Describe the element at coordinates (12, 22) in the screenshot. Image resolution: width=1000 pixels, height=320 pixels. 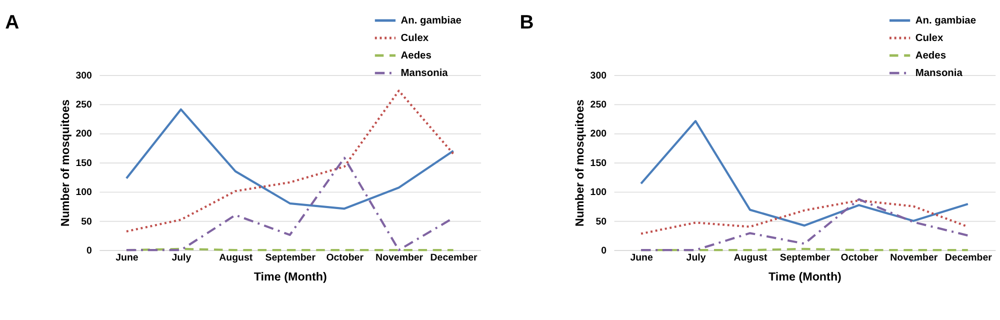
I see `chart-title: A` at that location.